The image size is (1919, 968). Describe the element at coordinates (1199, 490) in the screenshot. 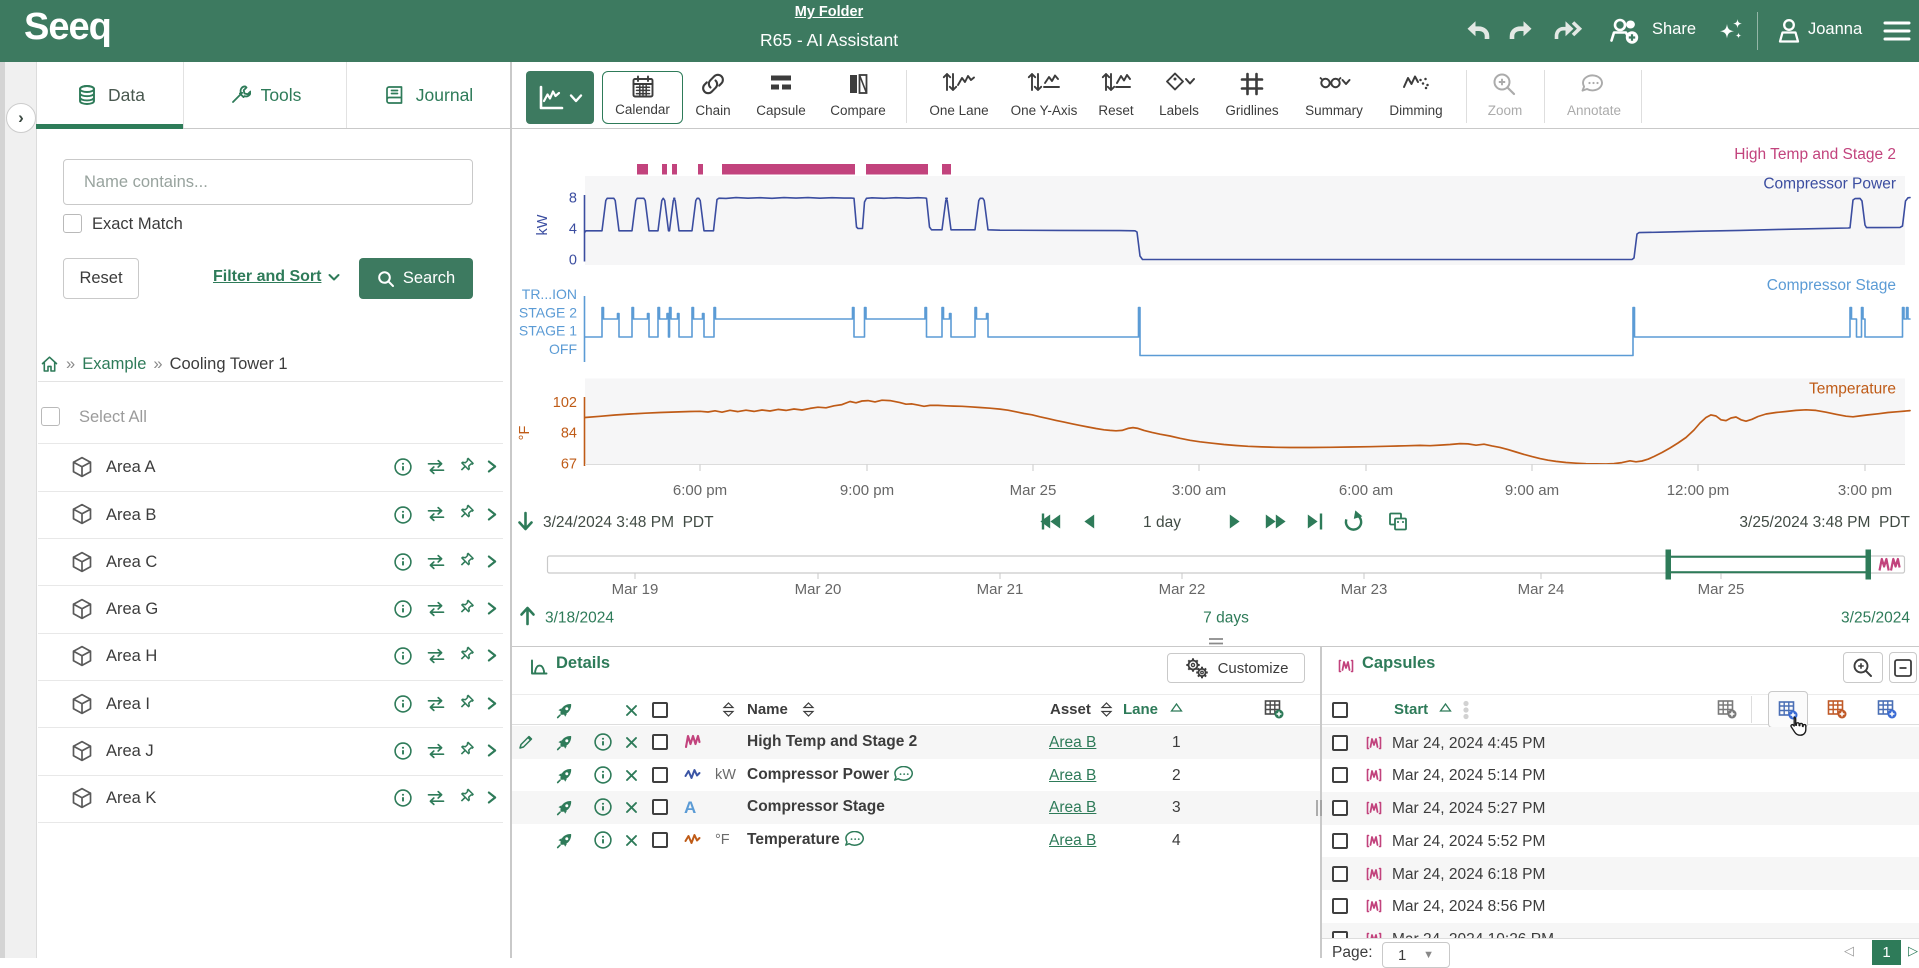

I see `svg-text: 3:00 am` at that location.